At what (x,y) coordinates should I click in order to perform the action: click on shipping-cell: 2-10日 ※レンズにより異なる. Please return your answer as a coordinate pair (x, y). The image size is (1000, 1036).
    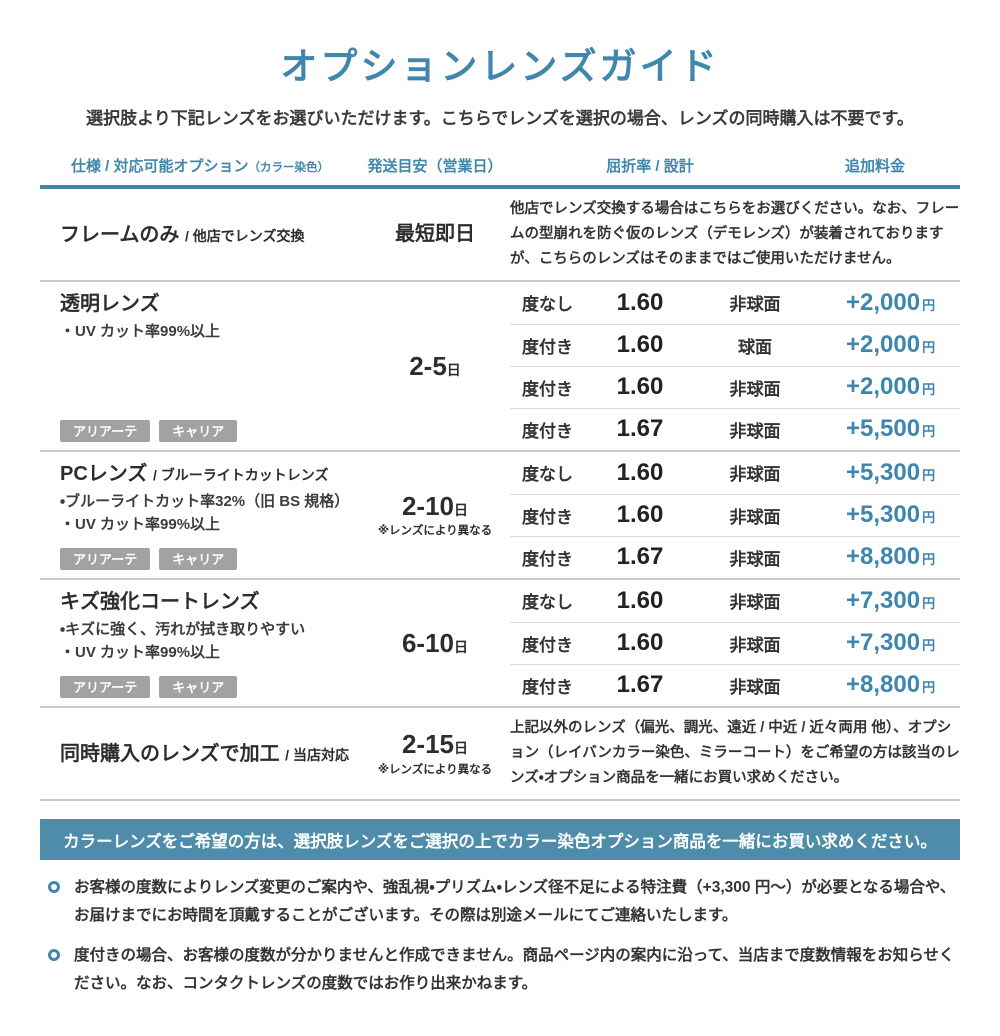
    Looking at the image, I should click on (435, 515).